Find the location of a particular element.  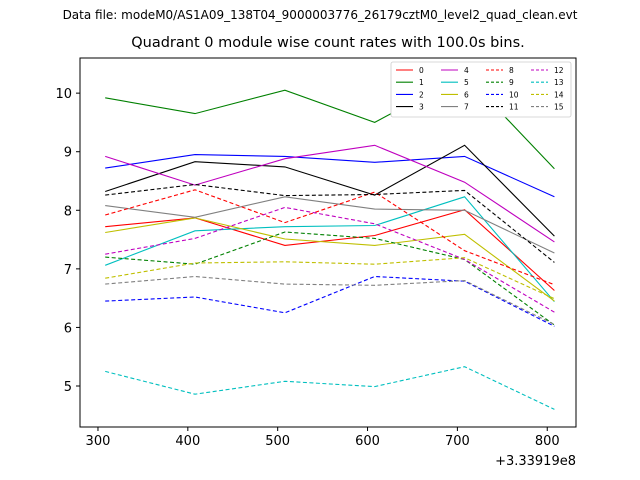

legend-label-2: 2 is located at coordinates (421, 94).